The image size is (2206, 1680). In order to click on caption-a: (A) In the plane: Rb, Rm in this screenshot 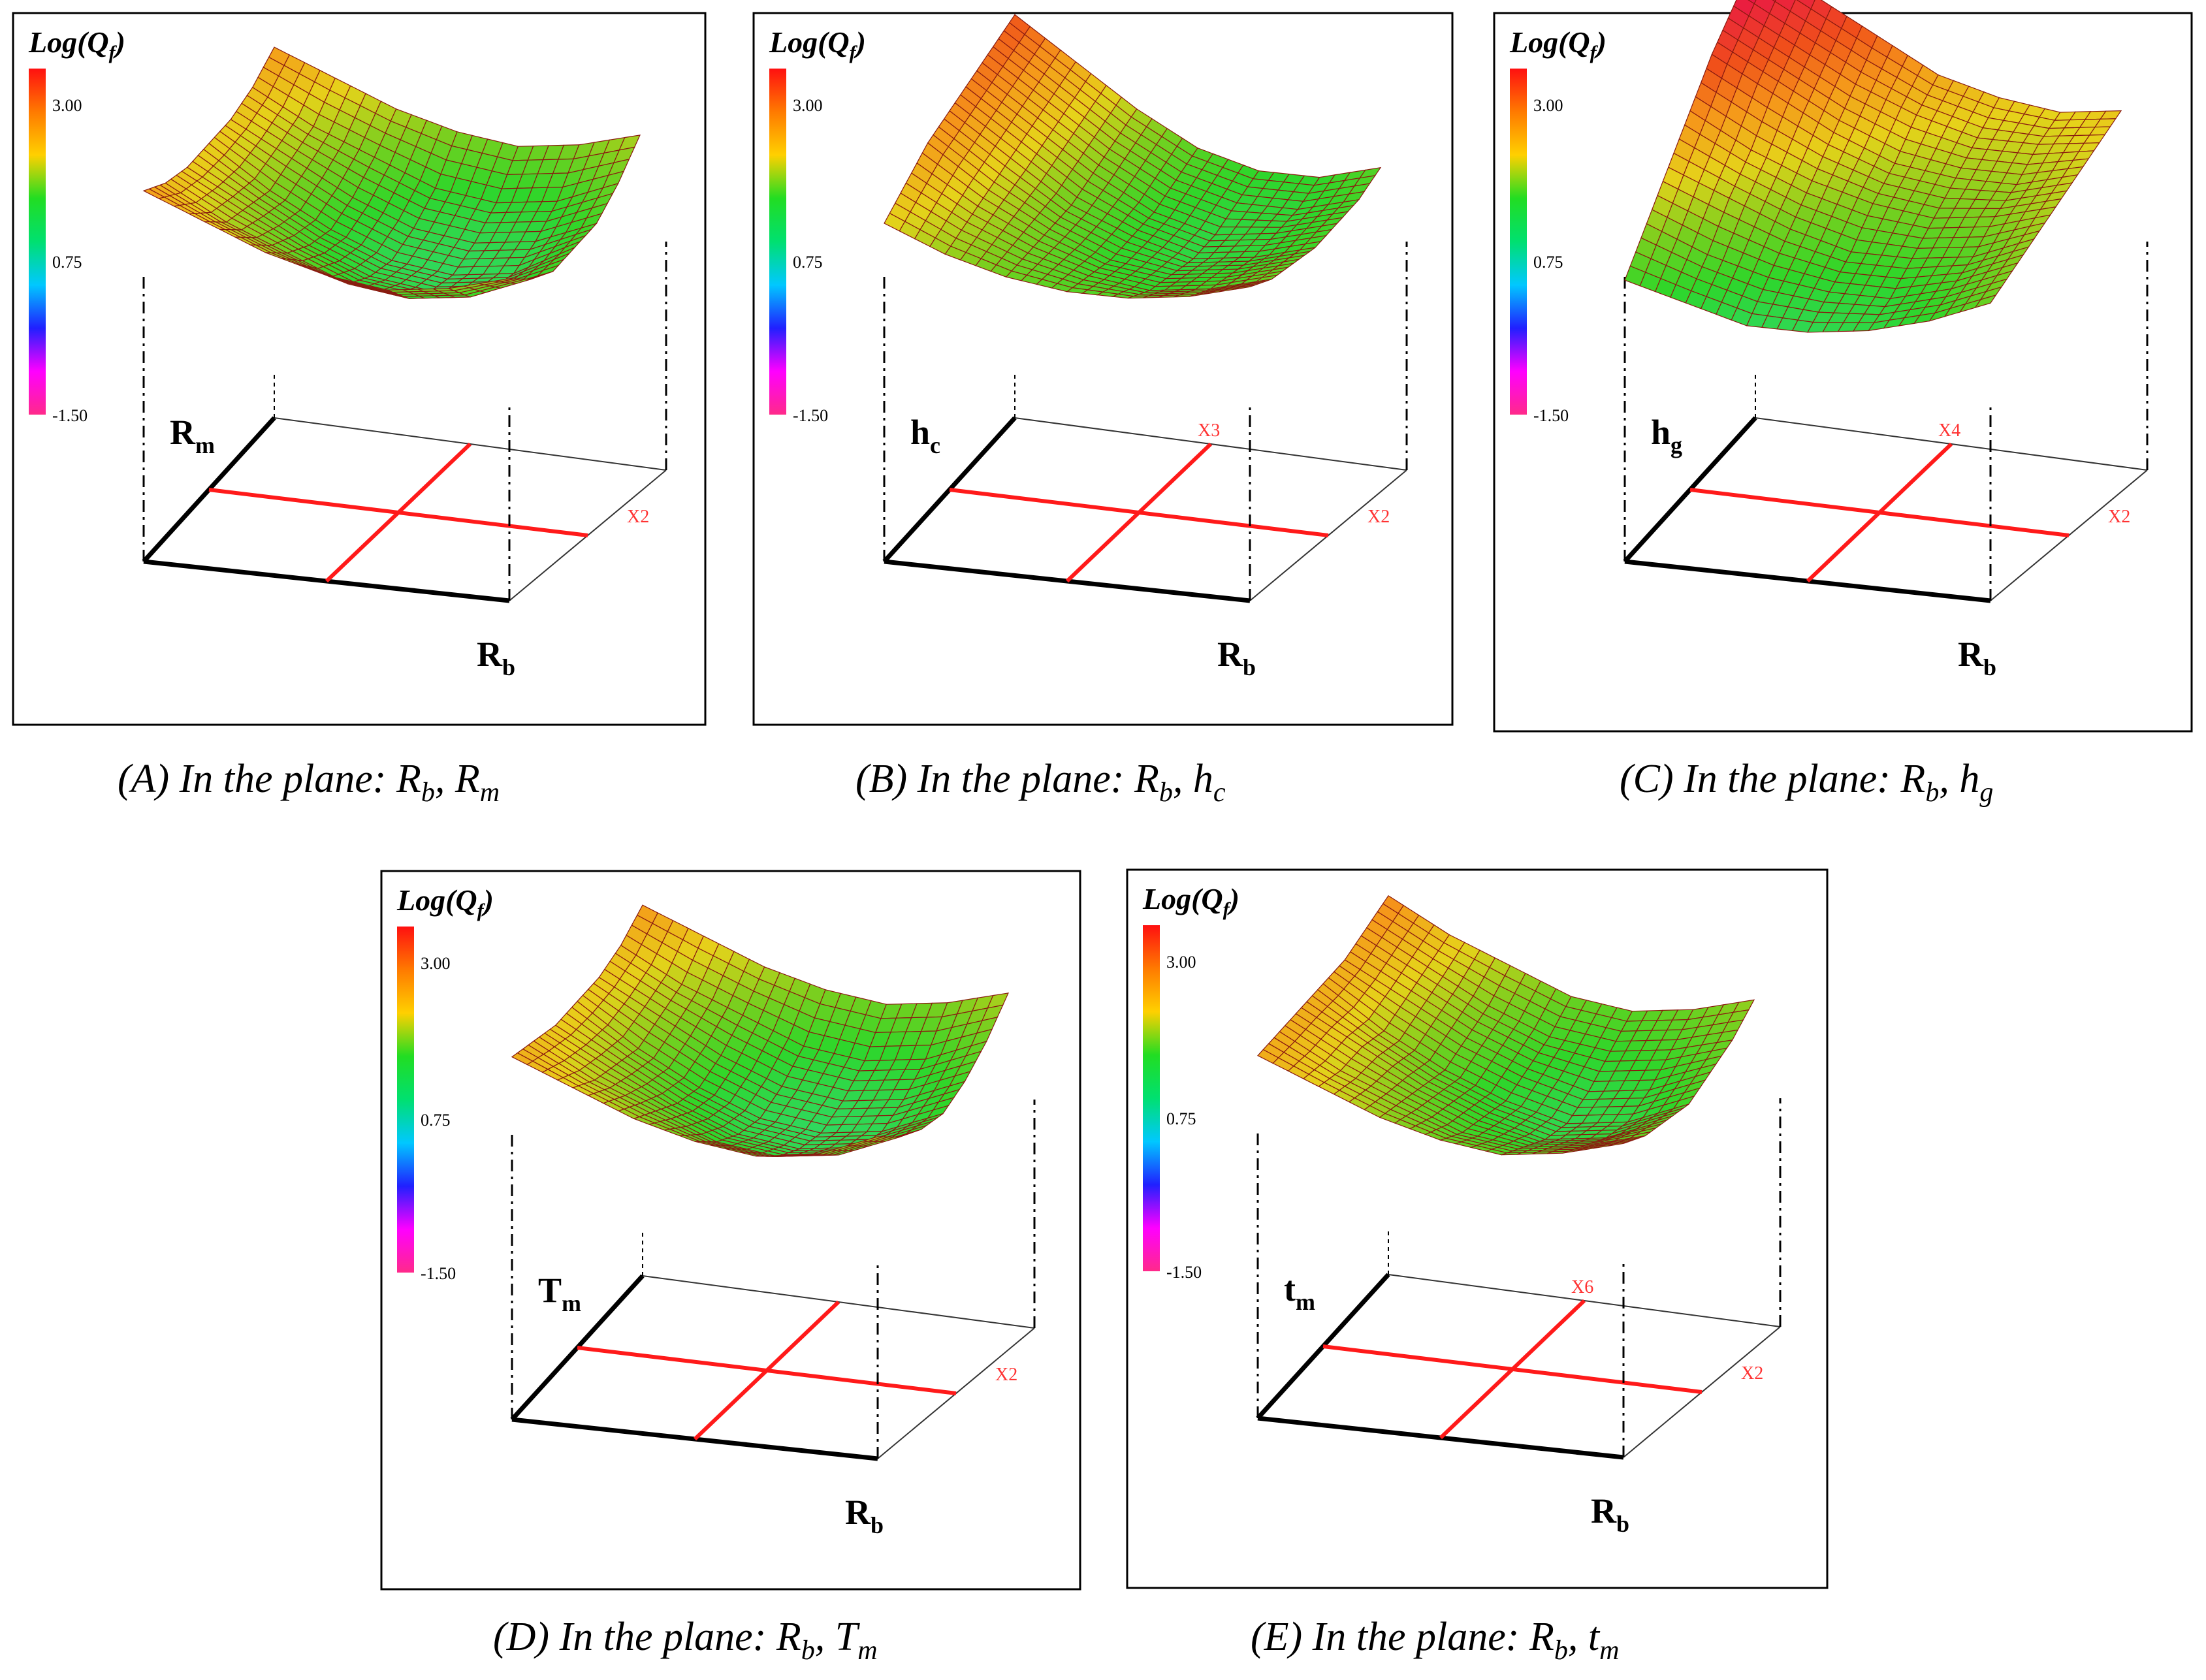, I will do `click(309, 783)`.